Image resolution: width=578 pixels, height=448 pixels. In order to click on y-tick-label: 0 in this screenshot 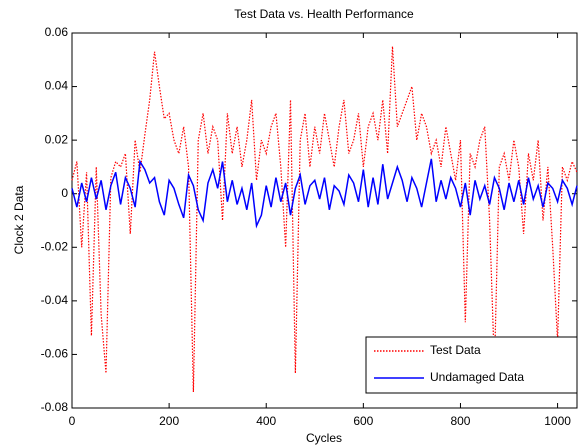, I will do `click(64, 193)`.